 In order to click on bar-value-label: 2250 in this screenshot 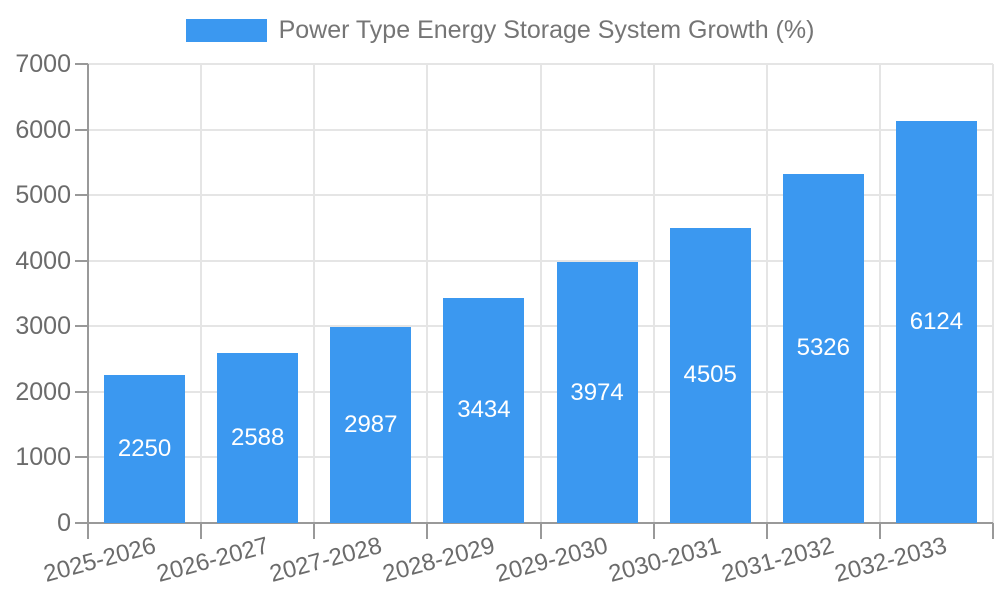, I will do `click(144, 449)`.